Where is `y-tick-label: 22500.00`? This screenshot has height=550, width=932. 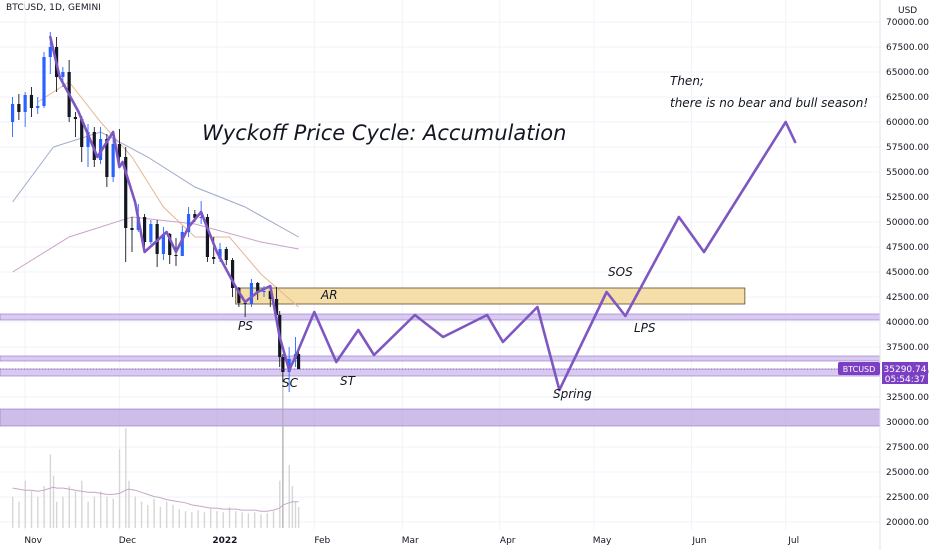
y-tick-label: 22500.00 is located at coordinates (907, 498).